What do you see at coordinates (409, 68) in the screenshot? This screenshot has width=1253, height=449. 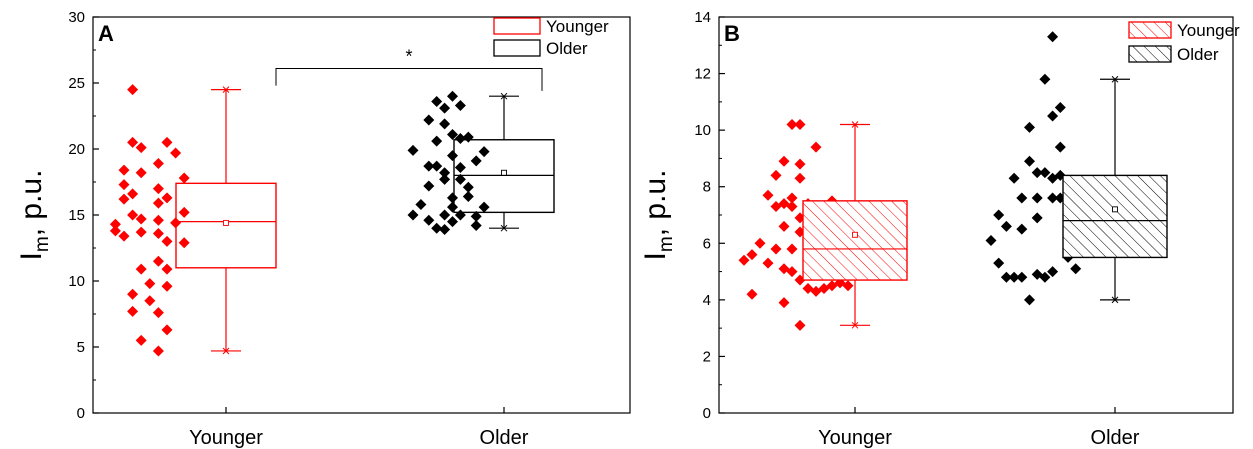 I see `significance-bracket: *` at bounding box center [409, 68].